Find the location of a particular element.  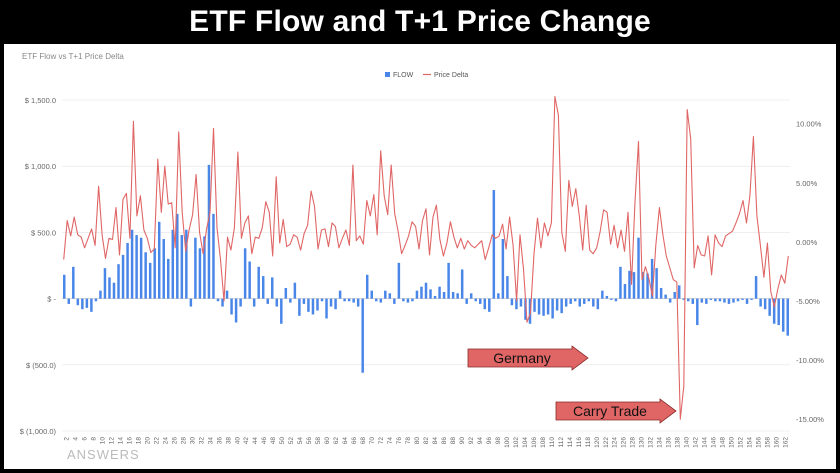

x-tick-label: 106 is located at coordinates (534, 442).